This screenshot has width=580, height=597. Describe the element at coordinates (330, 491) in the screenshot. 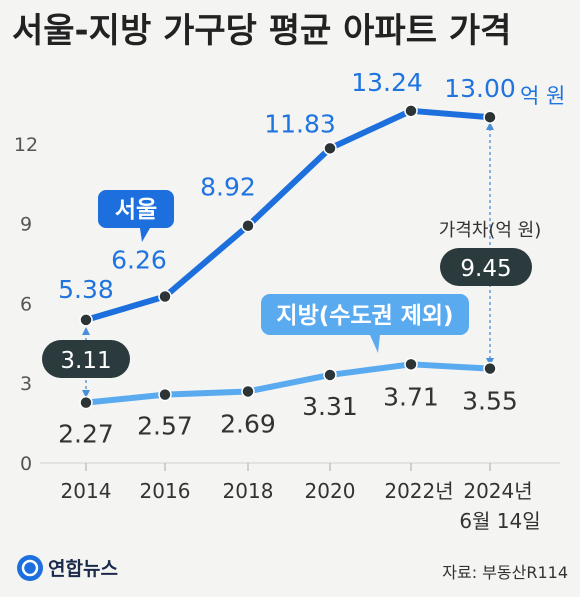

I see `x-tick-label: 2020` at that location.